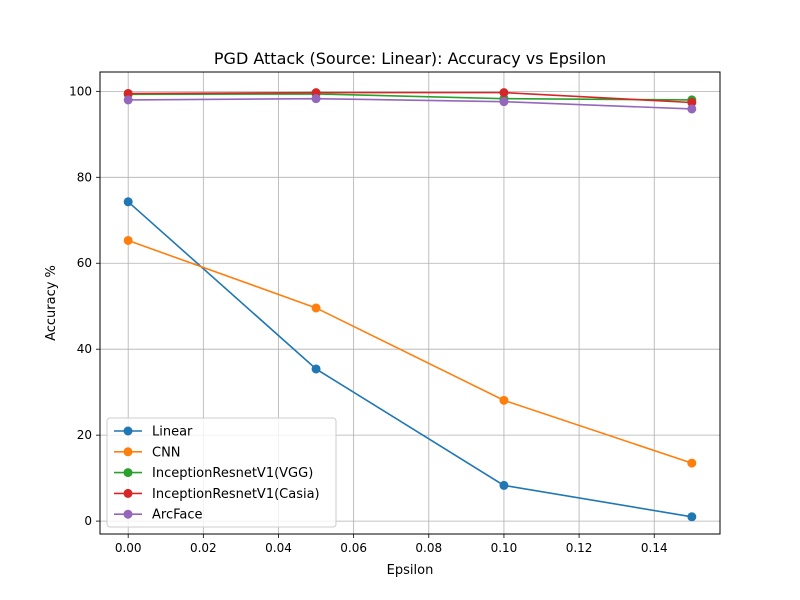 The height and width of the screenshot is (600, 800). Describe the element at coordinates (177, 515) in the screenshot. I see `legend-label-4: ArcFace` at that location.